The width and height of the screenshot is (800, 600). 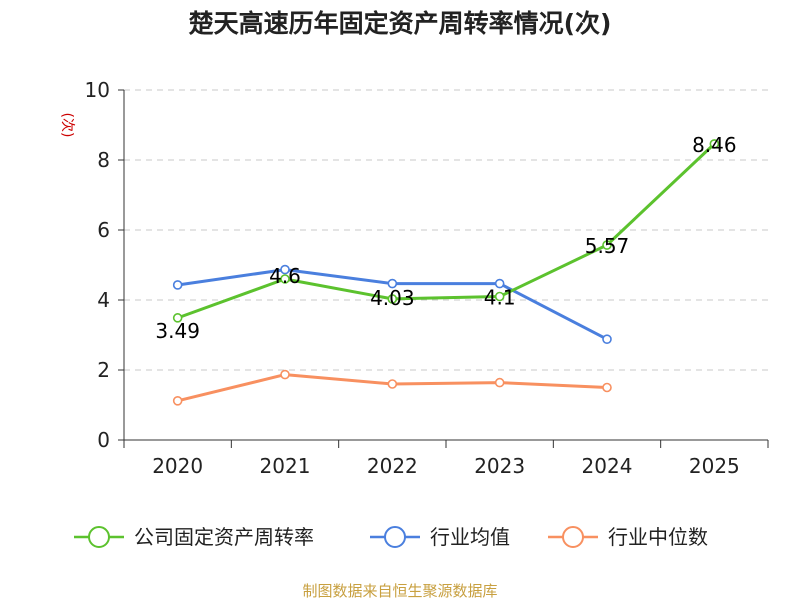 I want to click on data-label: 4.03, so click(x=392, y=298).